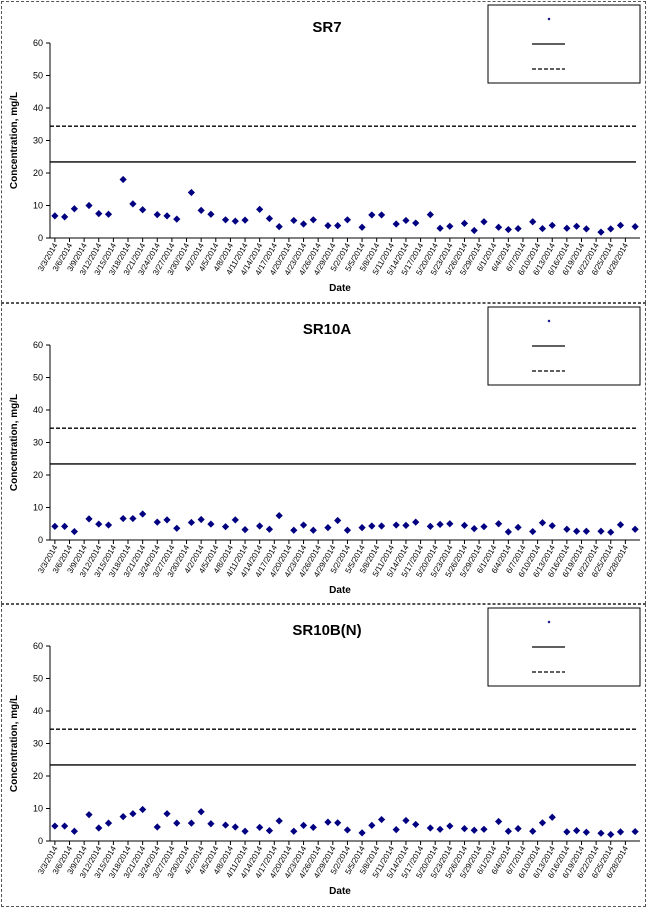  What do you see at coordinates (38, 345) in the screenshot?
I see `y-tick-label: 60` at bounding box center [38, 345].